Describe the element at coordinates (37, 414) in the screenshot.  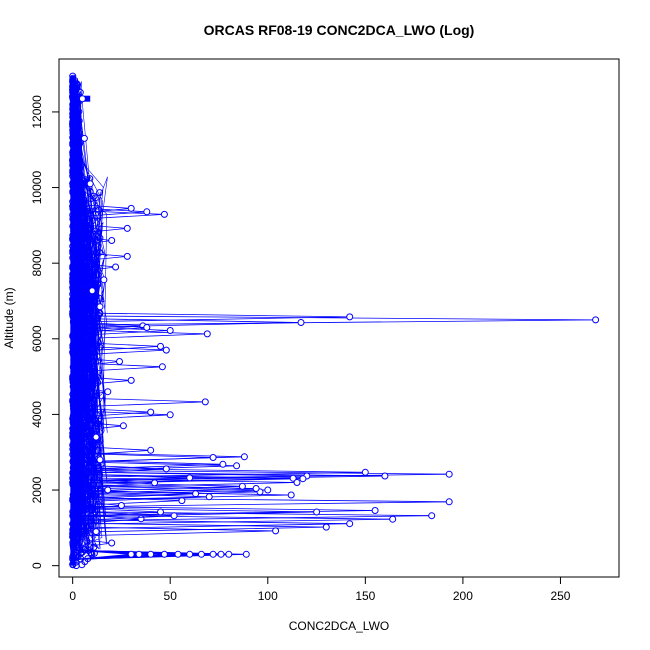
I see `y-tick-label: 4000` at that location.